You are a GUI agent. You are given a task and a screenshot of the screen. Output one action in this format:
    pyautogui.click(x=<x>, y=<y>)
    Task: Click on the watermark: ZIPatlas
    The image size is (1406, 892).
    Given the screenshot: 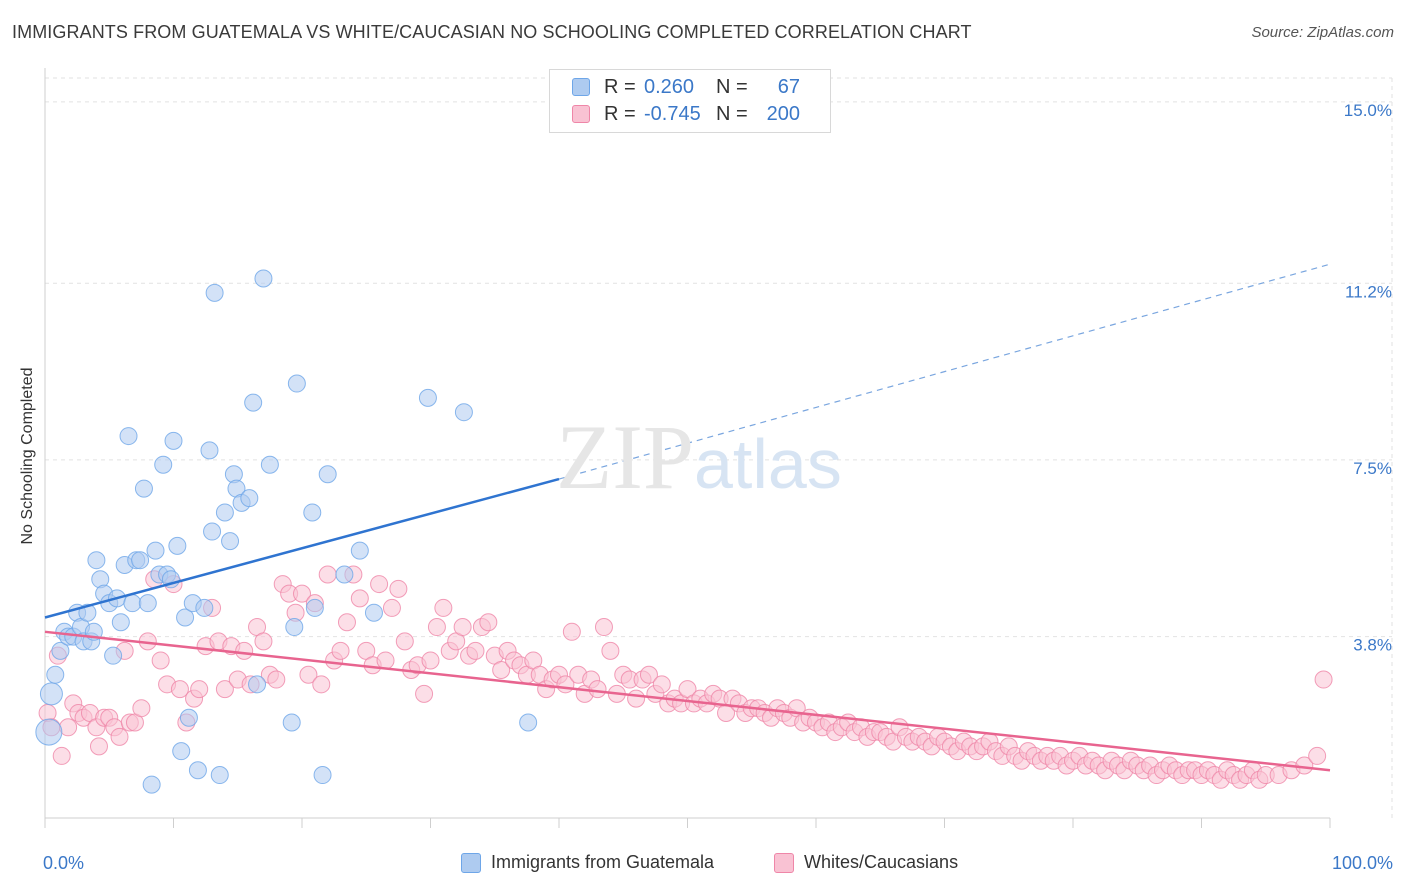 What is the action you would take?
    pyautogui.click(x=699, y=457)
    